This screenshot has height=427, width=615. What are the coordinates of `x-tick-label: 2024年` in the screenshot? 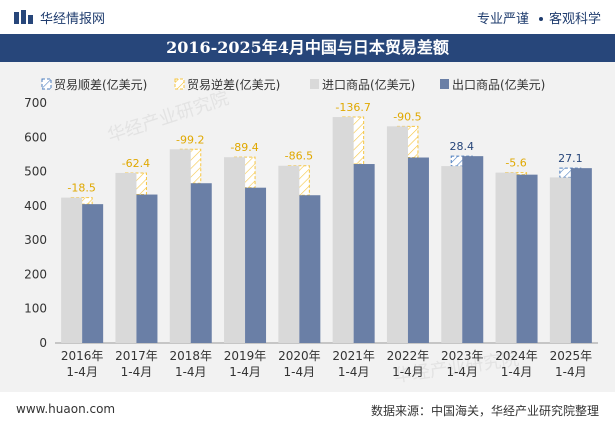 It's located at (516, 356).